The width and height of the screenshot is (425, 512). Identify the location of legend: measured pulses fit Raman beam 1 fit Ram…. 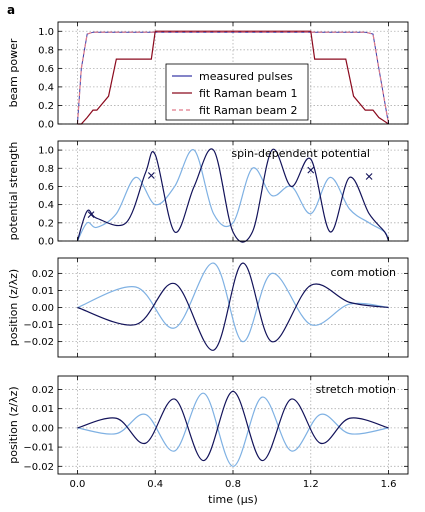
(237, 92).